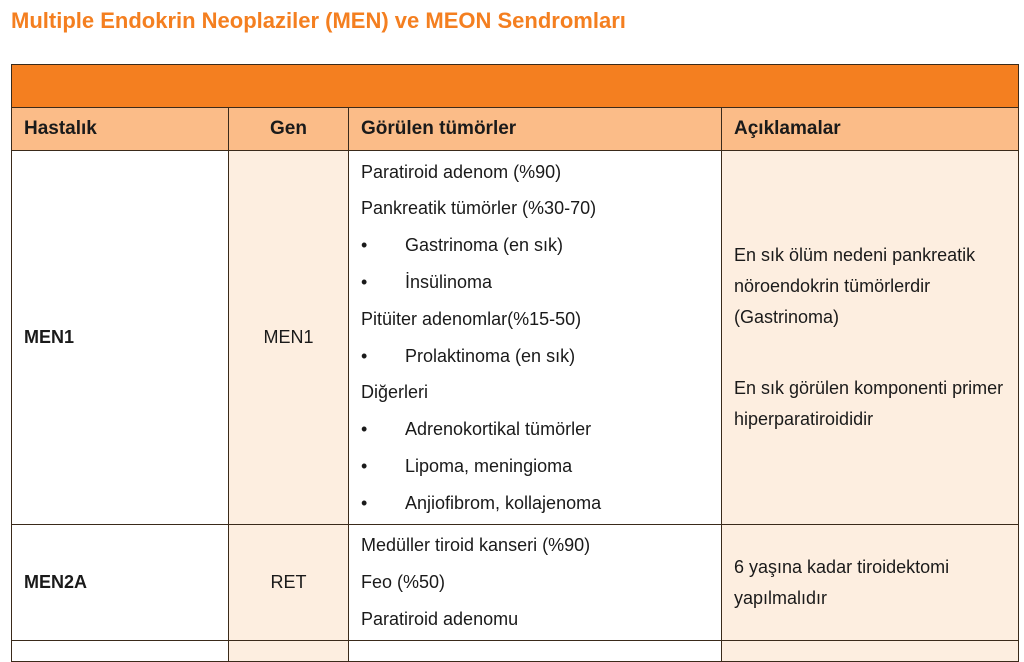  Describe the element at coordinates (535, 392) in the screenshot. I see `tumor-item: Diğerleri` at that location.